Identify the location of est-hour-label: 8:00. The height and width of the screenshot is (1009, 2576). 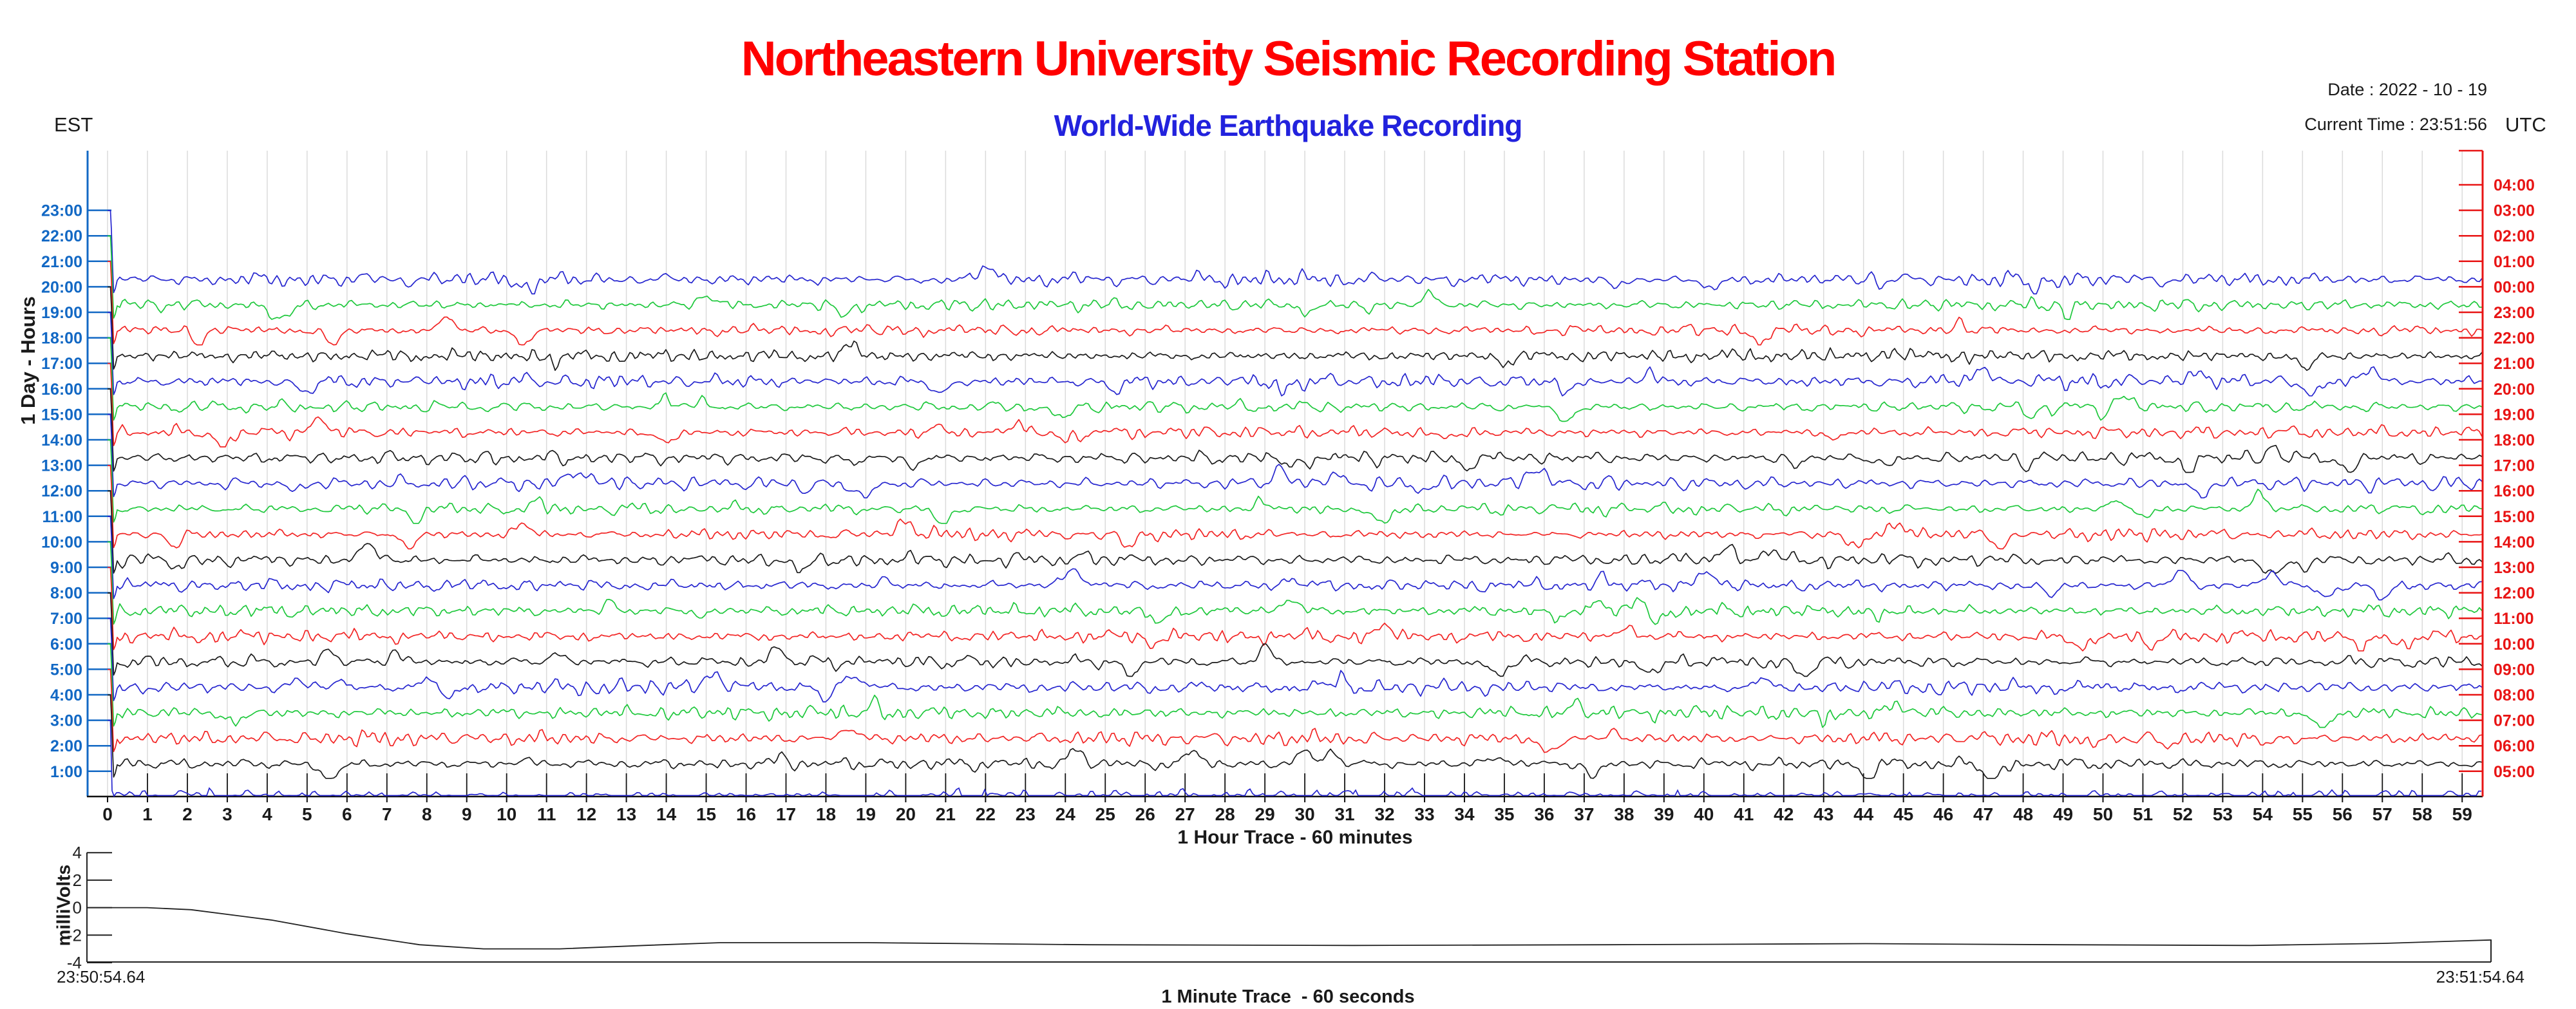
(66, 594).